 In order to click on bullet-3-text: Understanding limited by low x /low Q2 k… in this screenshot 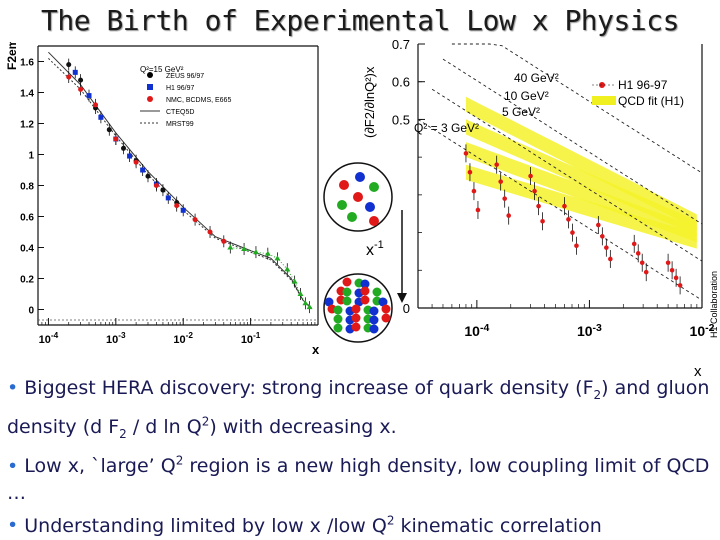, I will do `click(313, 525)`.